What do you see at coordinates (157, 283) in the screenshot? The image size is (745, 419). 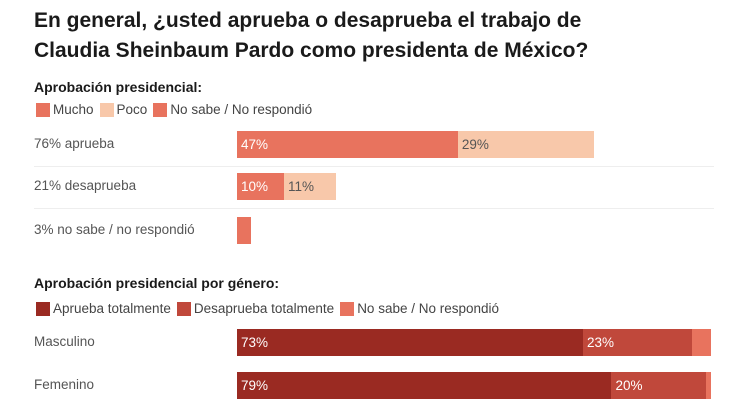 I see `chart-subtitle: Aprobación presidencial por género:` at bounding box center [157, 283].